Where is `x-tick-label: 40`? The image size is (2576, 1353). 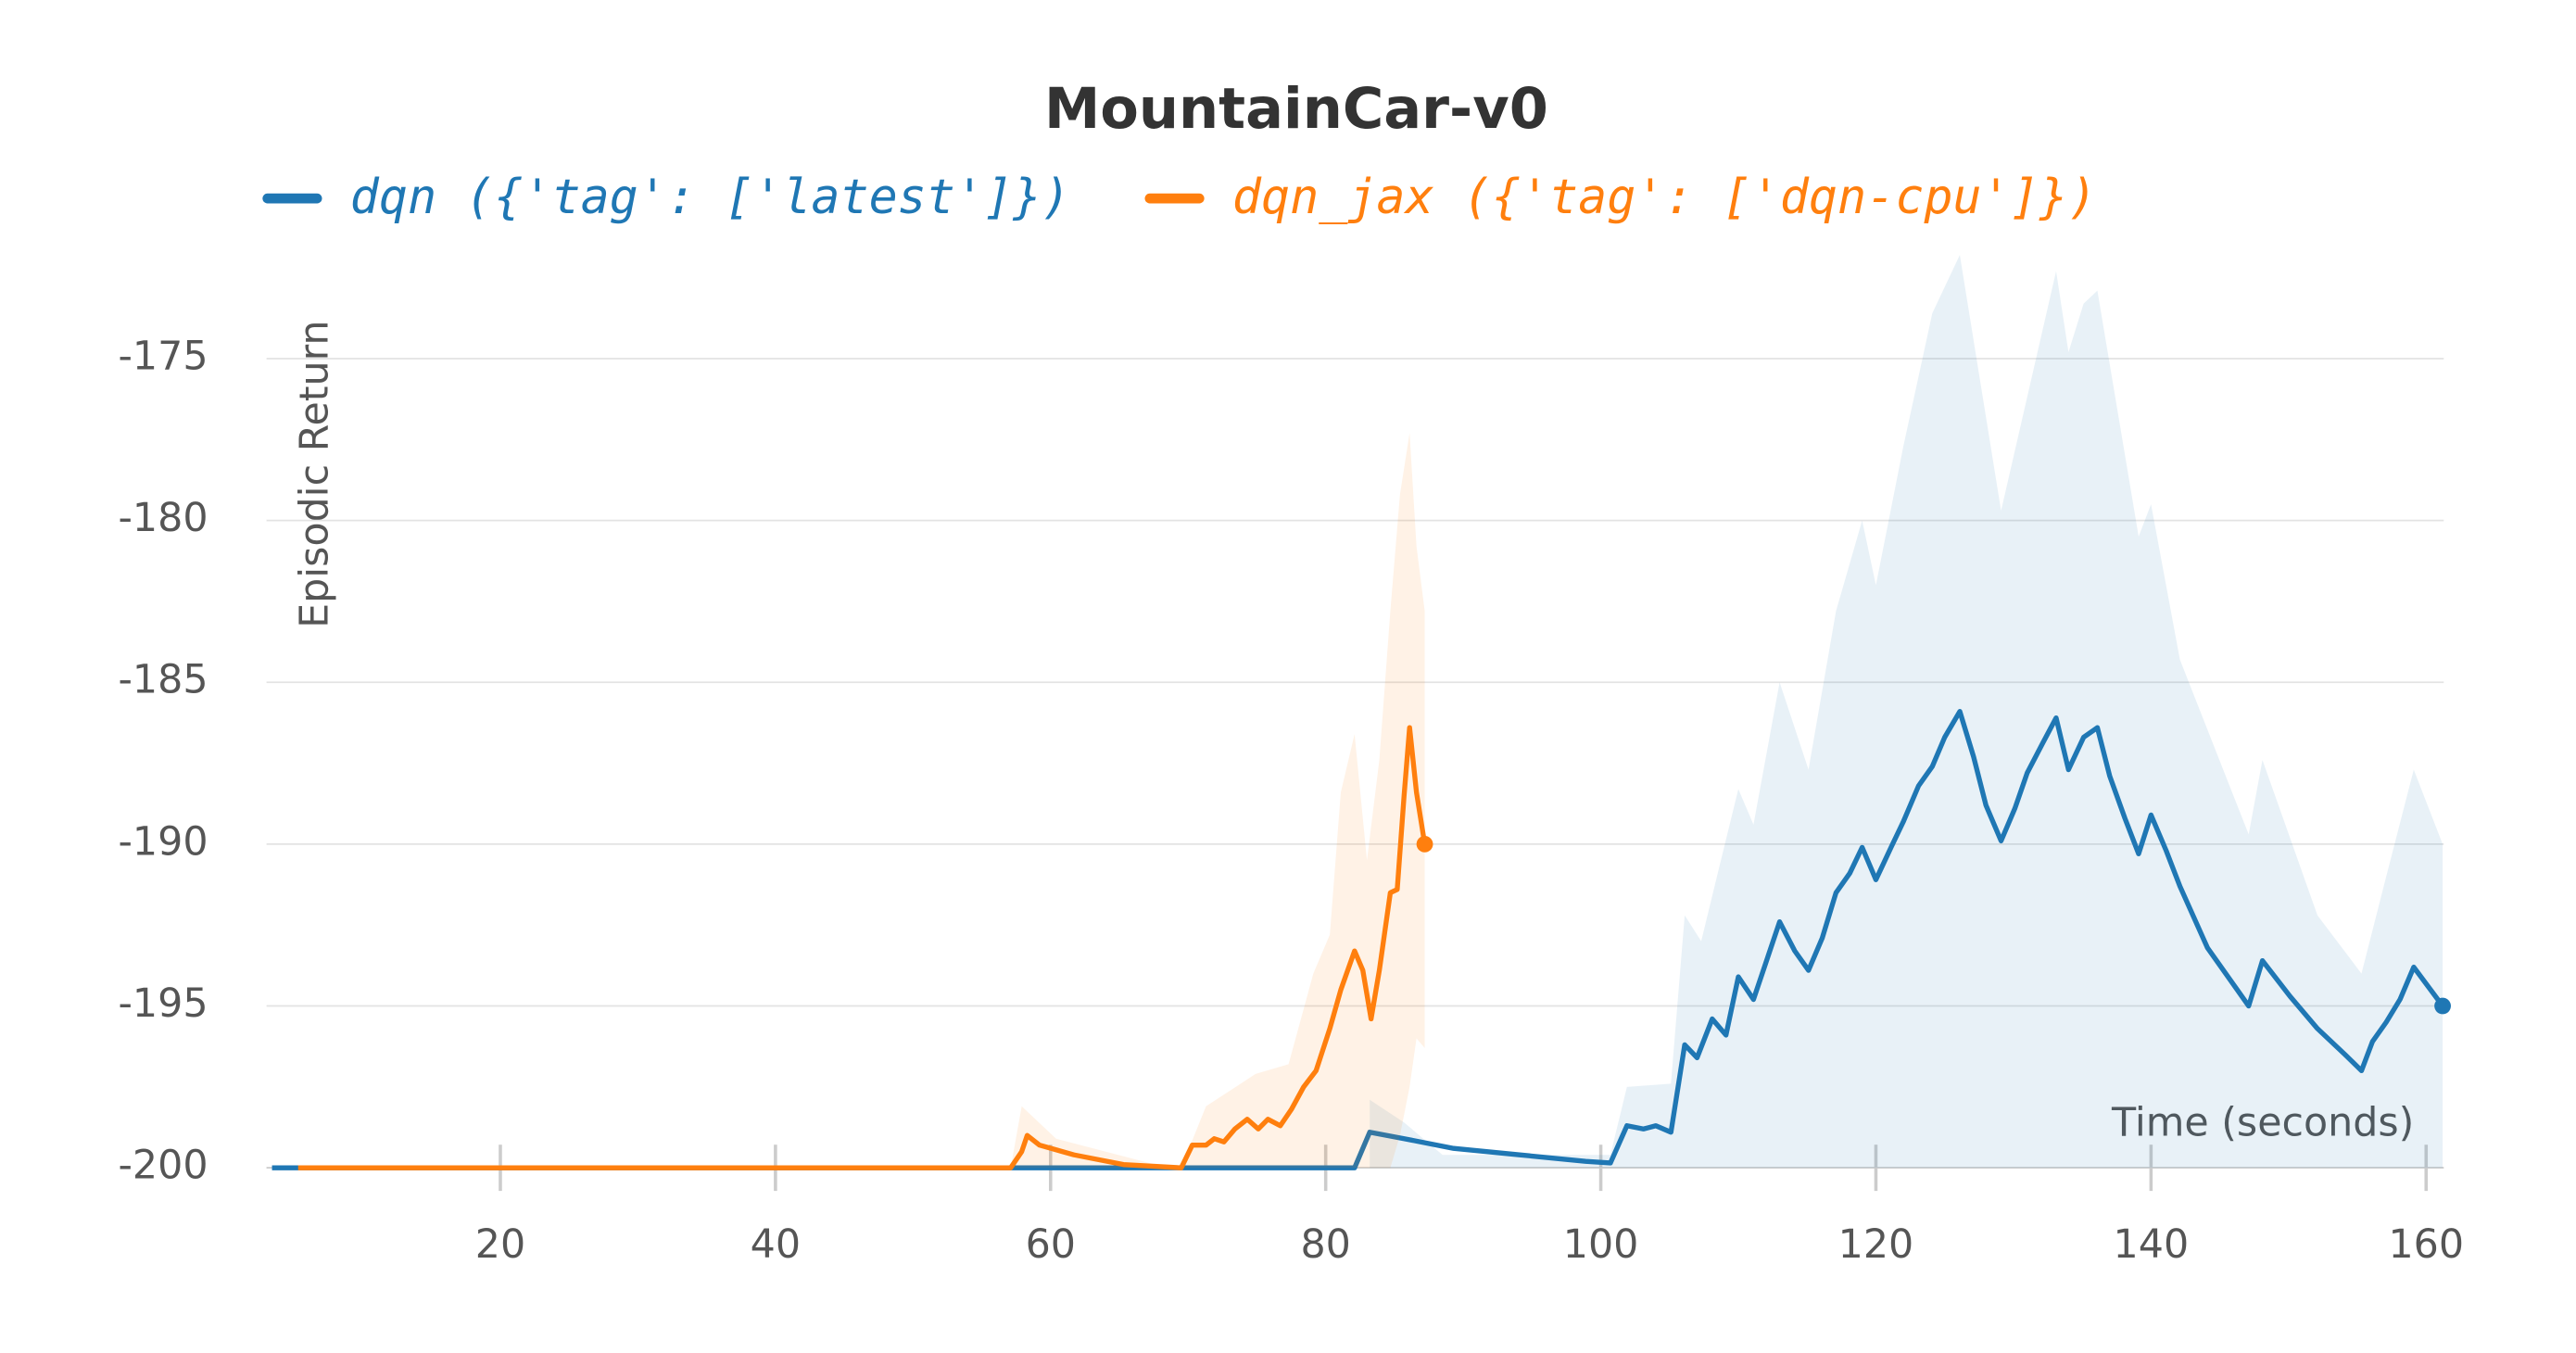
x-tick-label: 40 is located at coordinates (776, 1244).